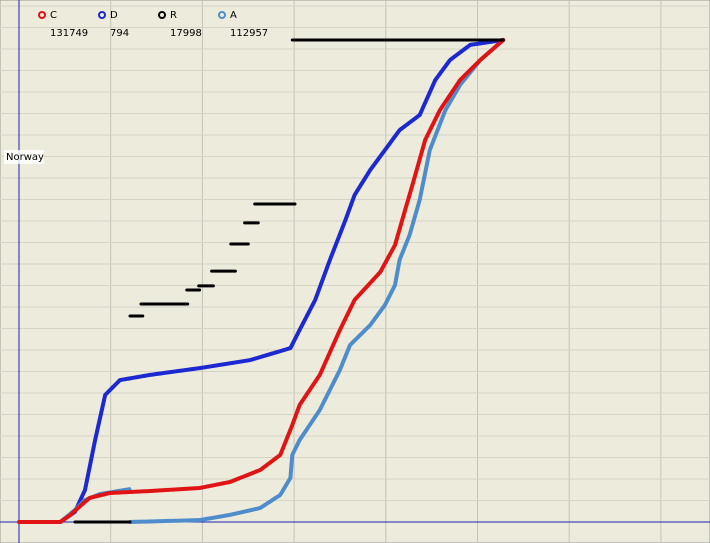 This screenshot has height=543, width=710. I want to click on legend-count: 131749, so click(69, 33).